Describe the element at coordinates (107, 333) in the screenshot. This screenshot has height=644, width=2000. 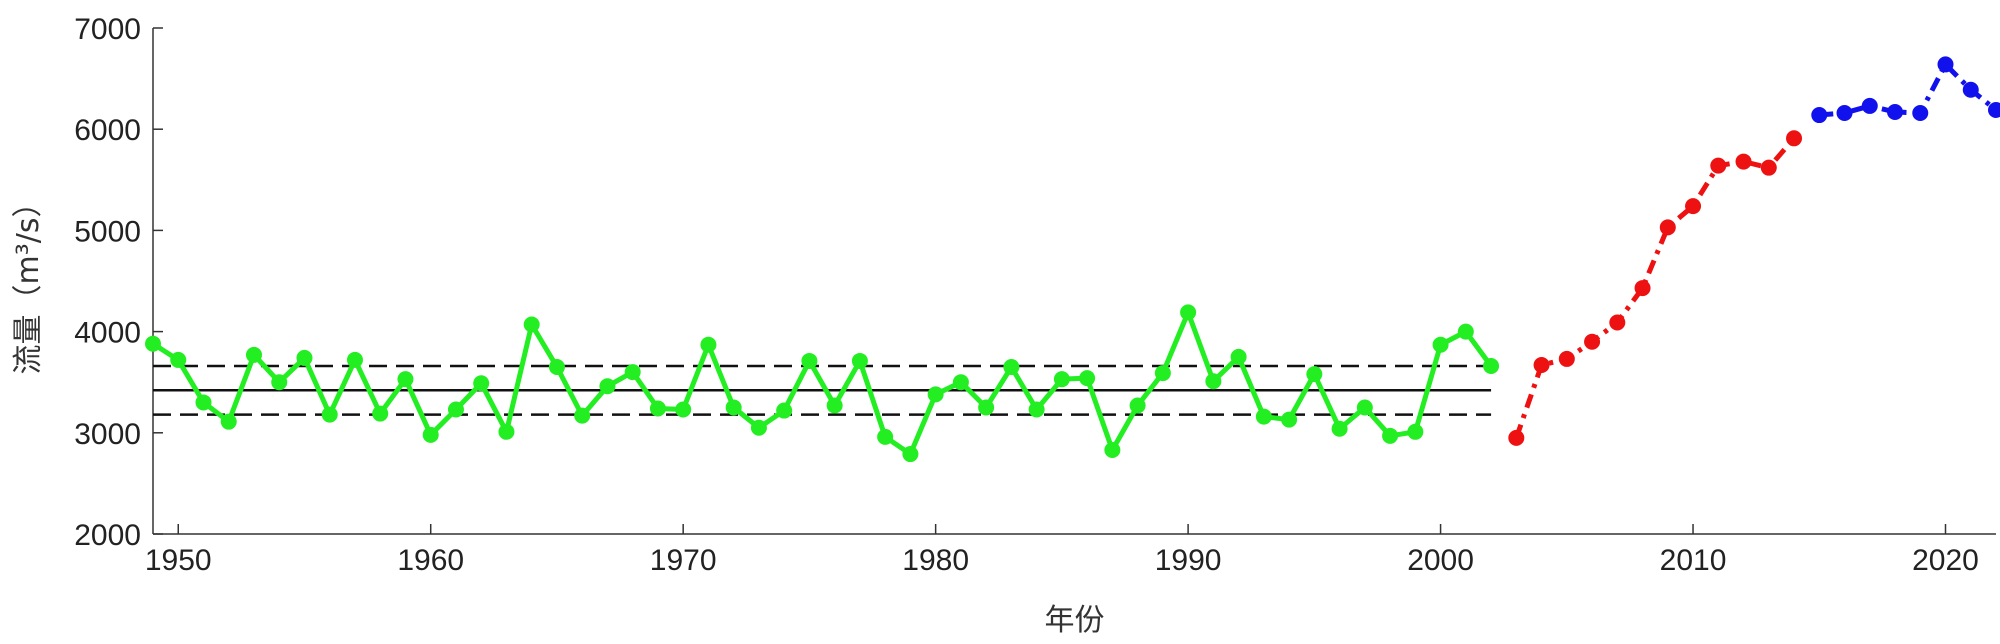
I see `y-tick-label: 4000` at that location.